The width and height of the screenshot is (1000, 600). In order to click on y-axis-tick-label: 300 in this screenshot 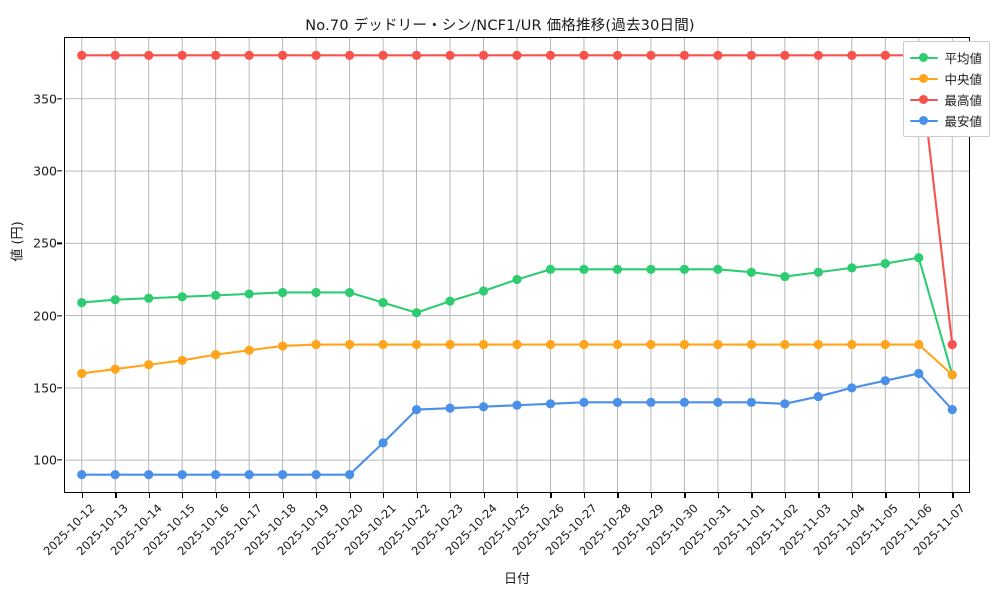, I will do `click(45, 171)`.